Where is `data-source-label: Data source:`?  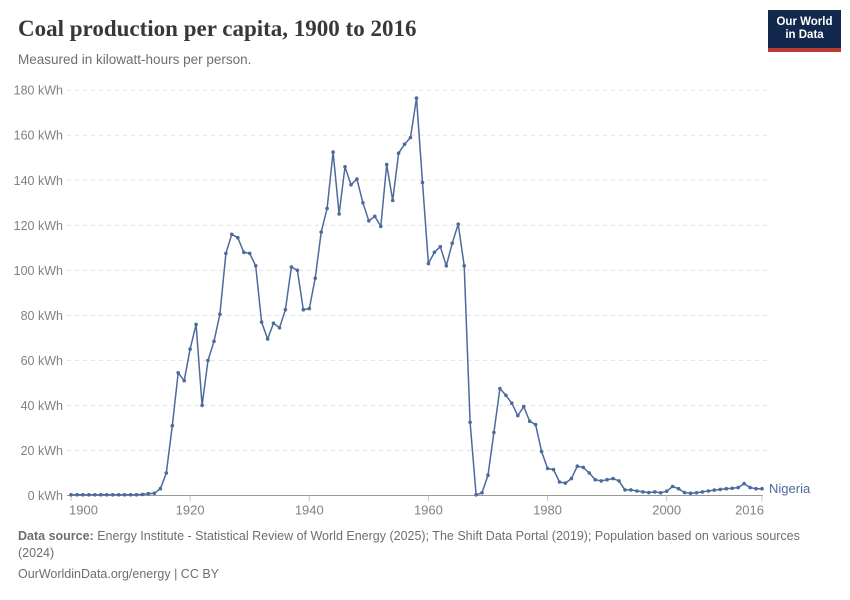
data-source-label: Data source: is located at coordinates (56, 536).